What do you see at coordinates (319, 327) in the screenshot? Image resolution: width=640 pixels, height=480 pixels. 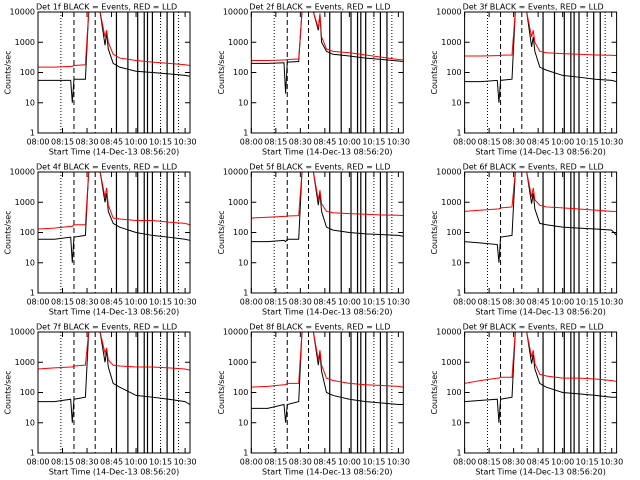 I see `chart-title: Det 8f BLACK = Events, RED = LLD` at bounding box center [319, 327].